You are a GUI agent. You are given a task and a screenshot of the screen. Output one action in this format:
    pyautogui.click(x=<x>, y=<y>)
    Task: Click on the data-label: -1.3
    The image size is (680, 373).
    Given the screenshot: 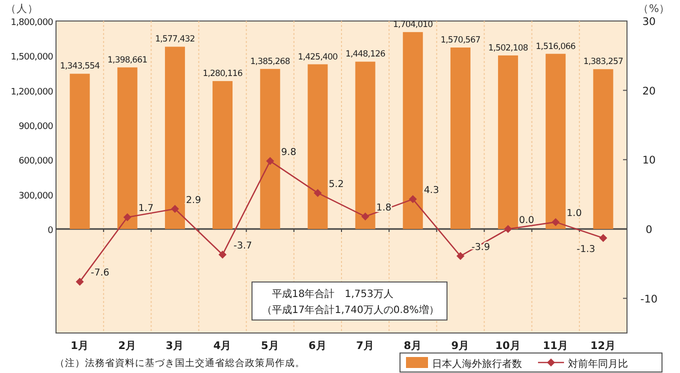 What is the action you would take?
    pyautogui.click(x=586, y=250)
    